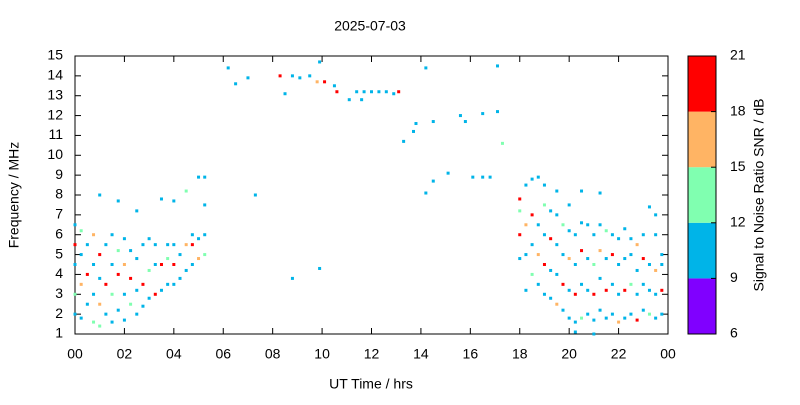 The image size is (800, 405). I want to click on y-tick-label: 4, so click(59, 273).